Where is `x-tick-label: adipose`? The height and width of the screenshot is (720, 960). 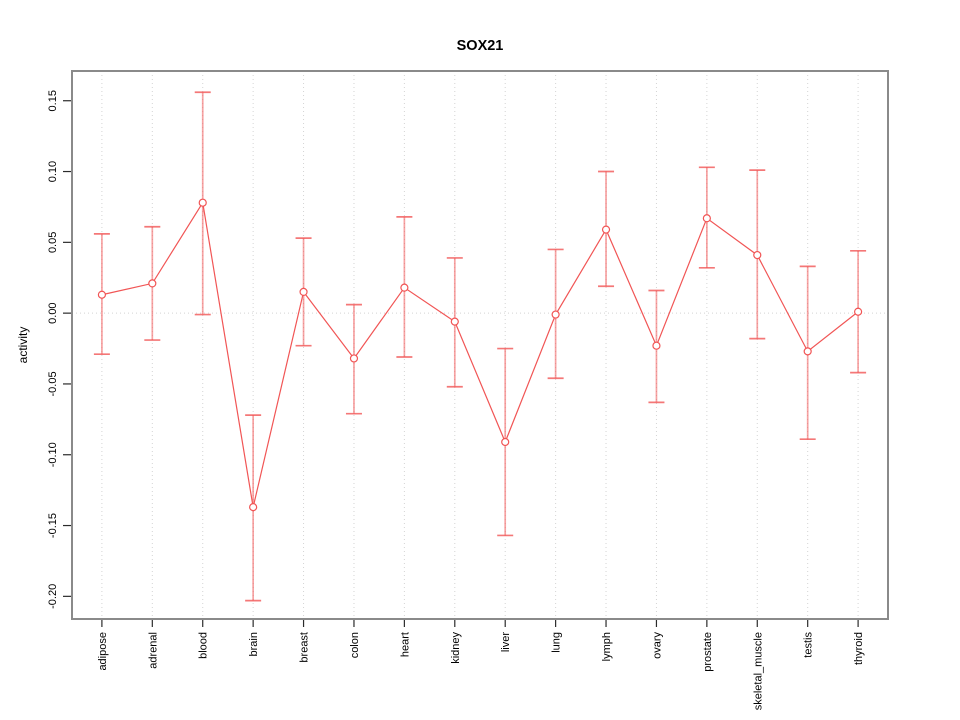 x-tick-label: adipose is located at coordinates (103, 651).